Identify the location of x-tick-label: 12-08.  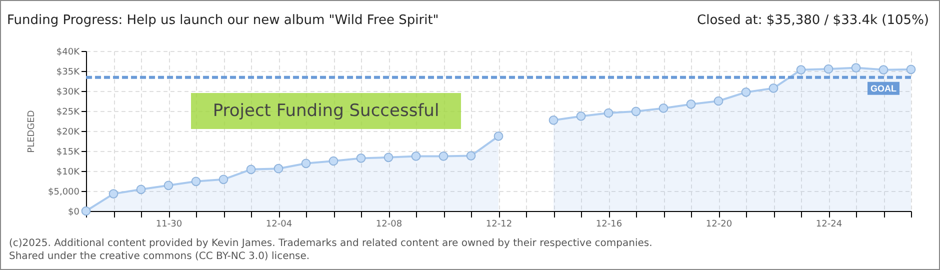
(389, 225).